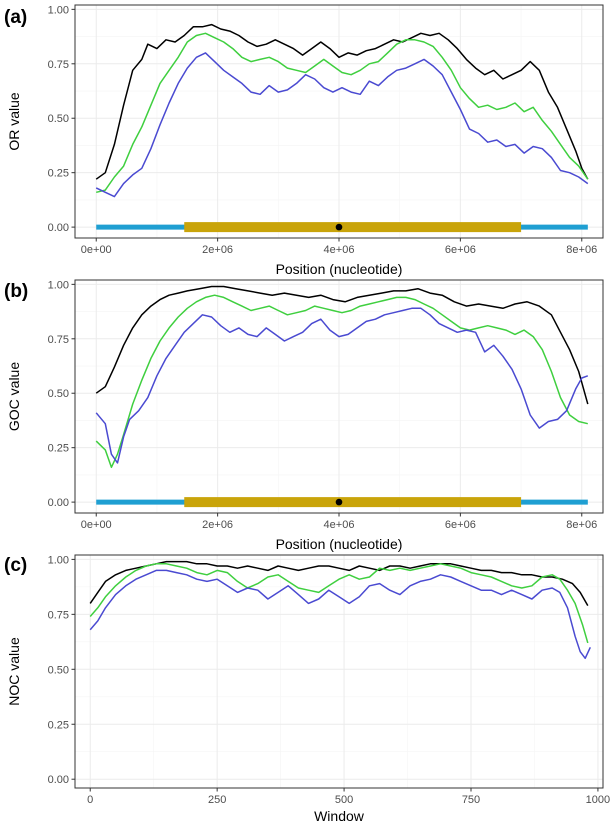 This screenshot has width=613, height=825. What do you see at coordinates (339, 816) in the screenshot?
I see `x-axis-title: Window` at bounding box center [339, 816].